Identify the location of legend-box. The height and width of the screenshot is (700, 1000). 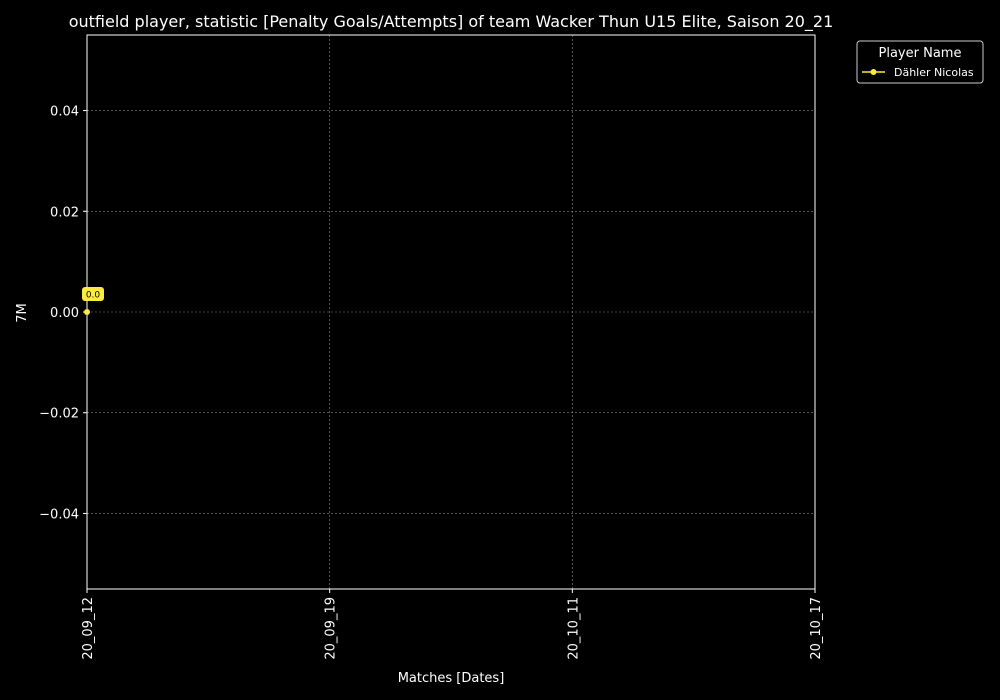
(920, 62).